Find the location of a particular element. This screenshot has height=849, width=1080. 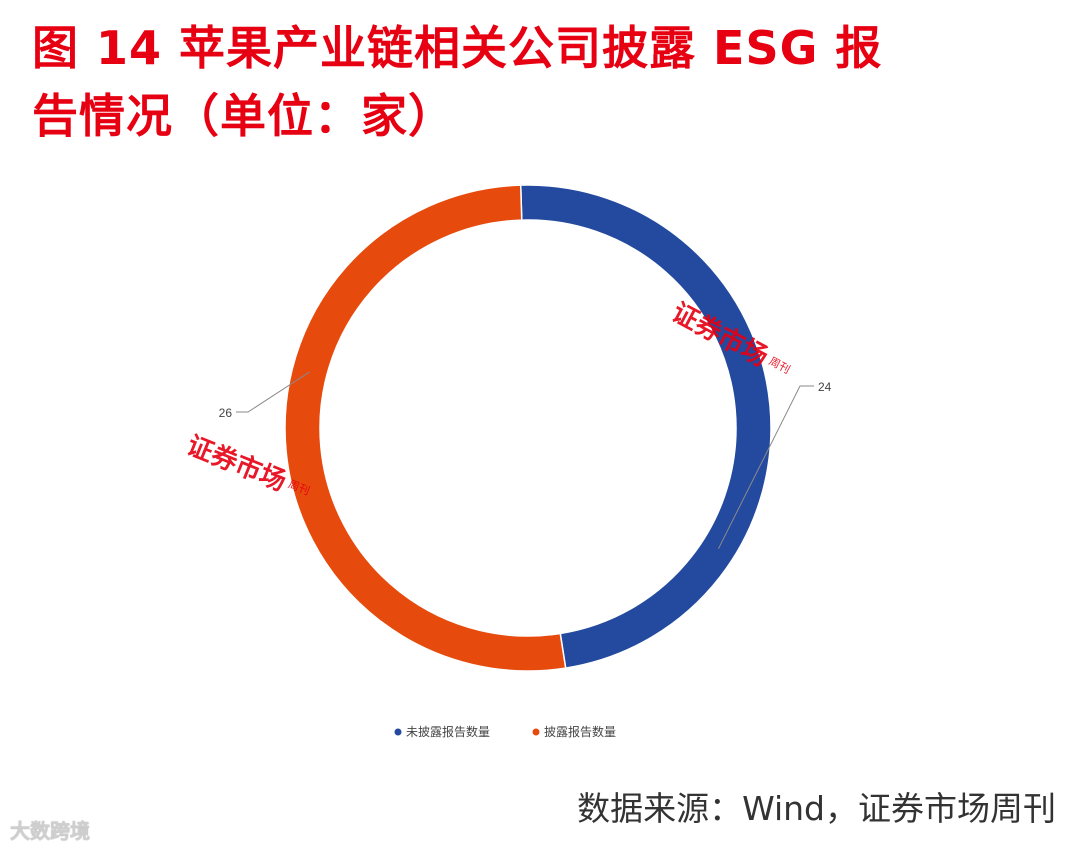

legend-label-1: 未披露报告数量 is located at coordinates (448, 731).